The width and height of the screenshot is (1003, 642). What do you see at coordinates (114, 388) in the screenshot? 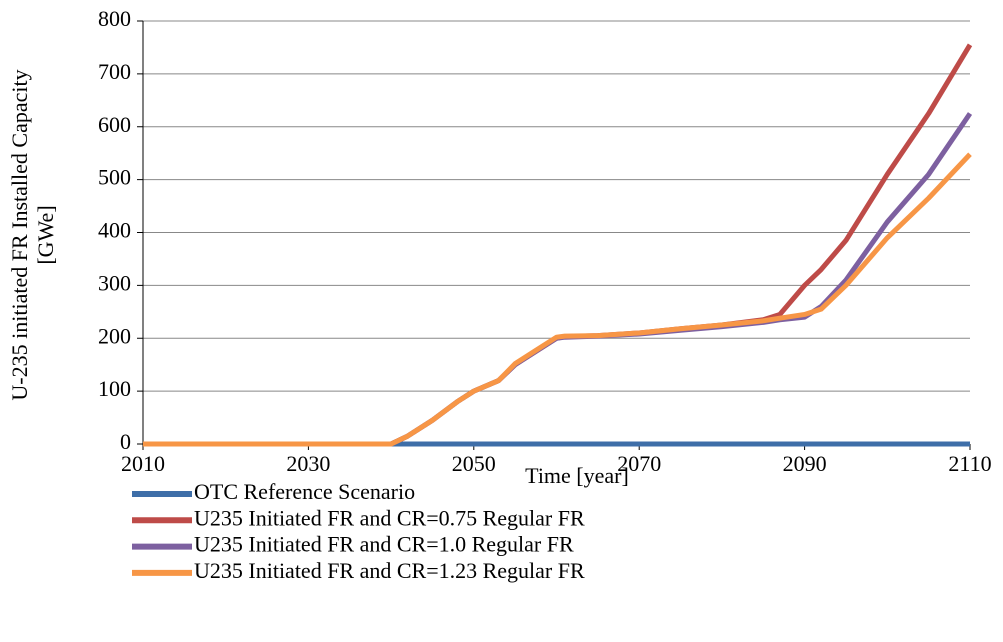
I see `y-tick-label: 100` at bounding box center [114, 388].